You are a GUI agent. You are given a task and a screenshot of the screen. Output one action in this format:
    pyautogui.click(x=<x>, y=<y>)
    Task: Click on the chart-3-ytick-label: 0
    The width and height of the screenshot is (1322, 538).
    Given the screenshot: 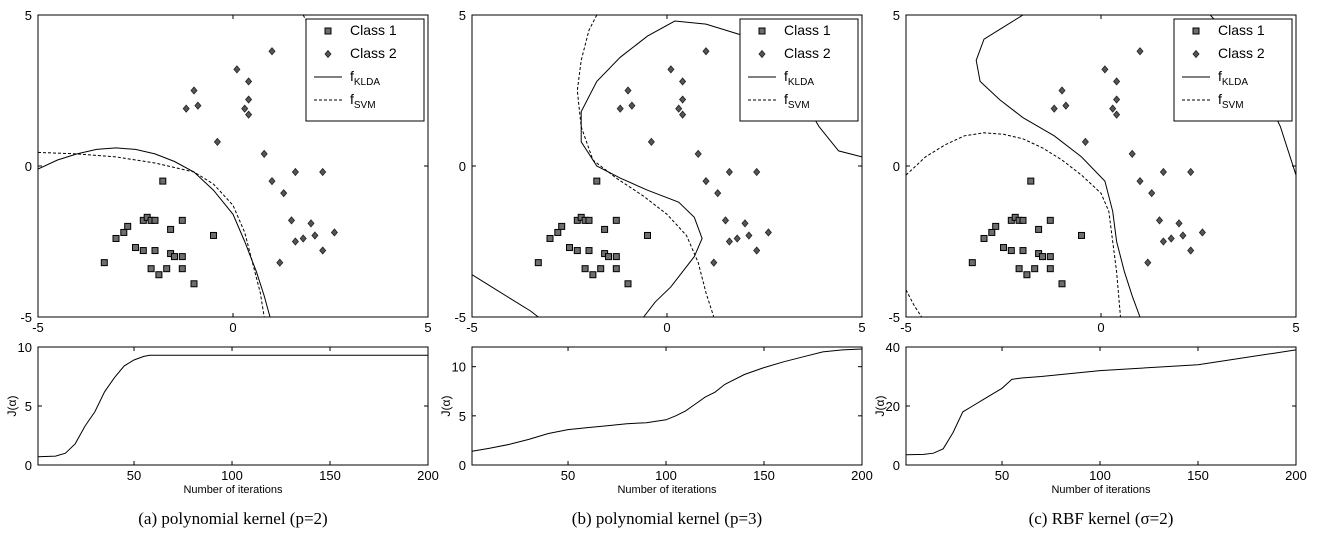 What is the action you would take?
    pyautogui.click(x=462, y=465)
    